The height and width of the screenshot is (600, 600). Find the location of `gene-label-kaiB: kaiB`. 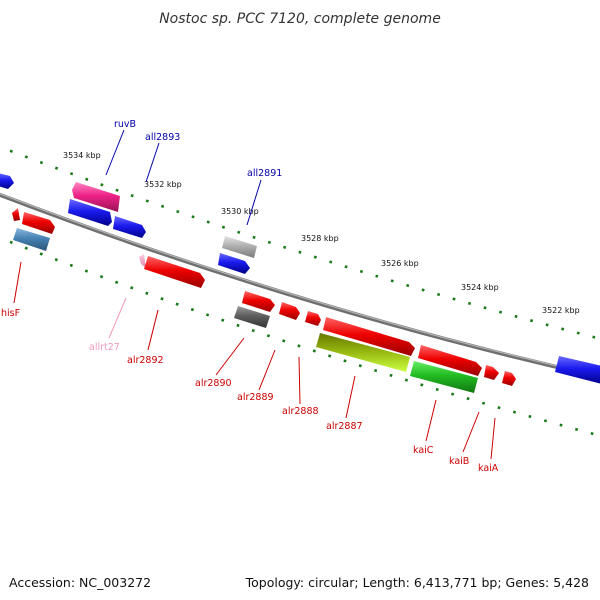

gene-label-kaiB: kaiB is located at coordinates (459, 461).